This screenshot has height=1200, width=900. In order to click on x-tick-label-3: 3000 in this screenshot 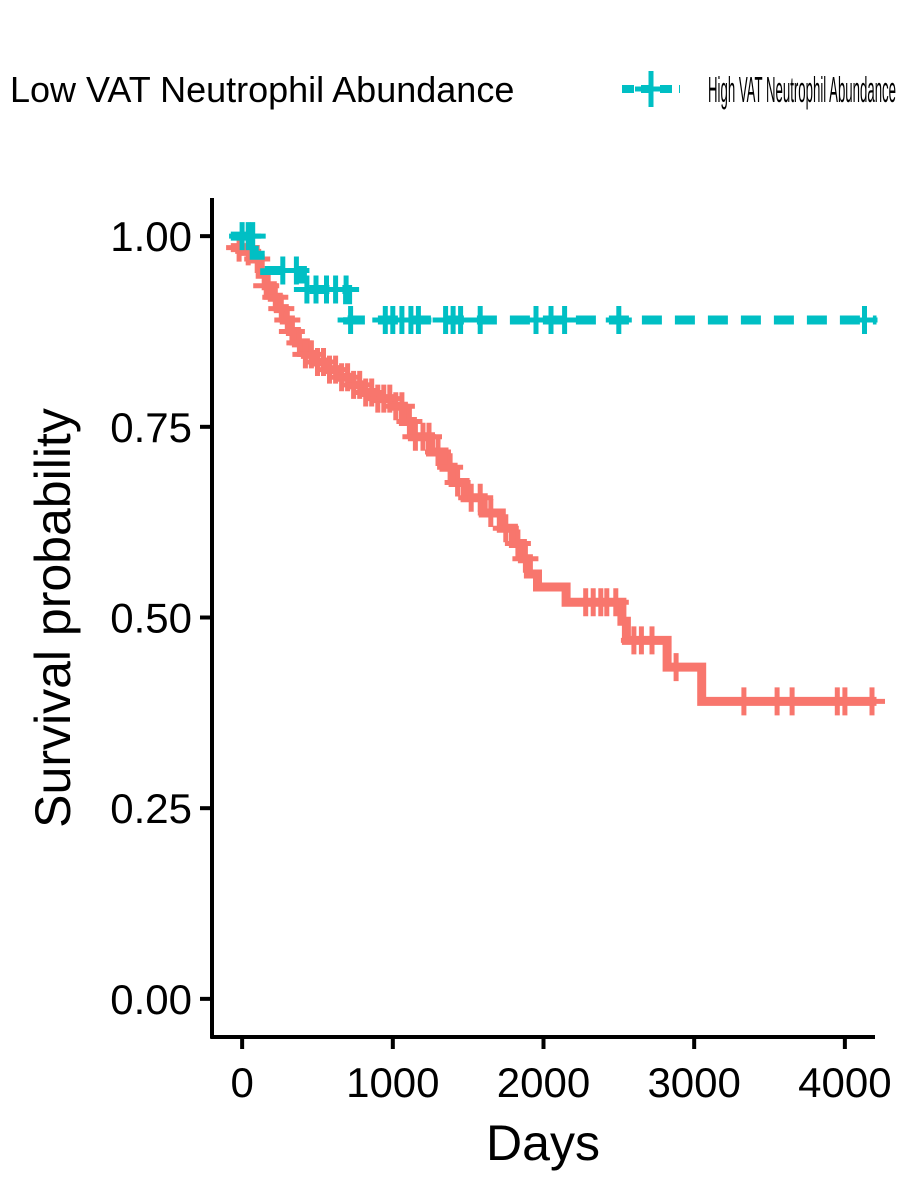, I will do `click(693, 1082)`.